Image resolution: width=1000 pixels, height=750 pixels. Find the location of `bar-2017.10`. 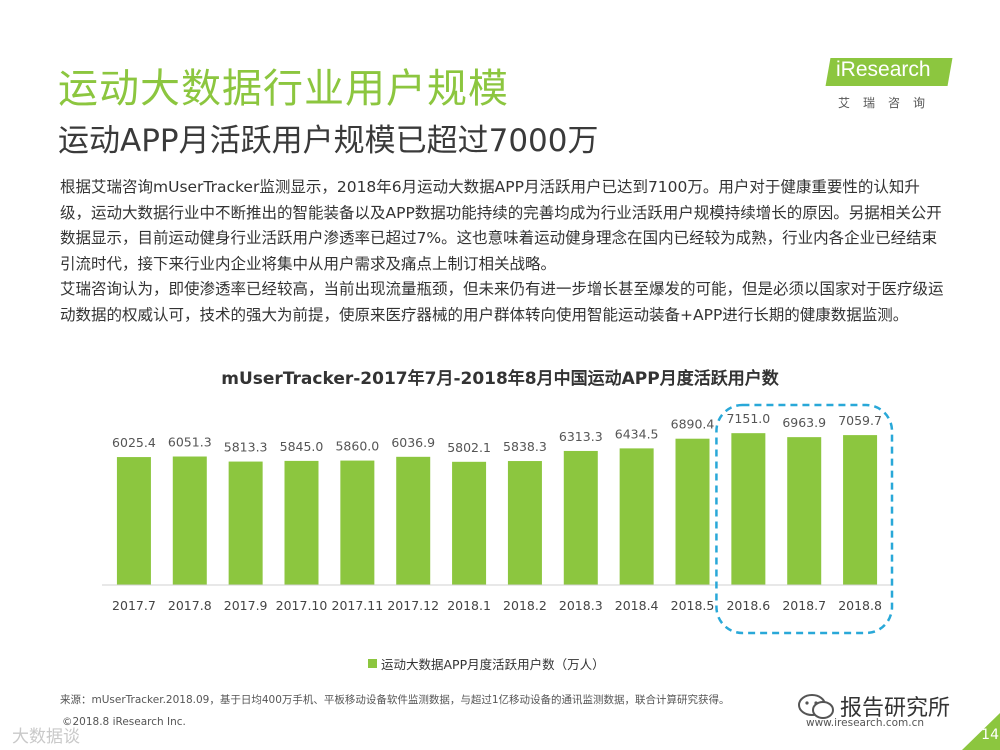

bar-2017.10 is located at coordinates (301, 522).